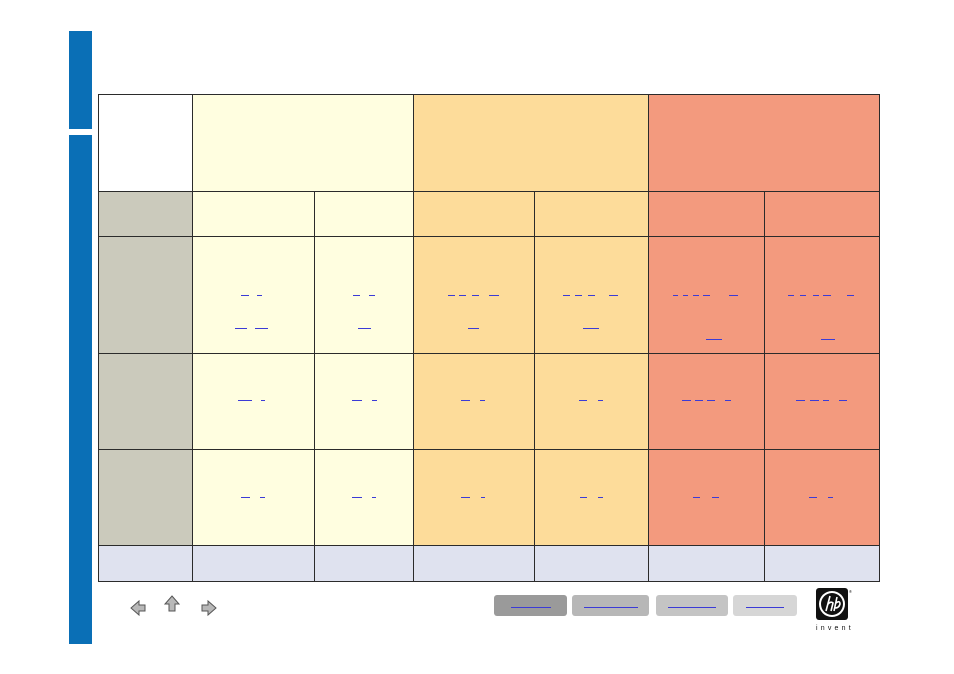 This screenshot has height=674, width=954. I want to click on cell-r3-c2, so click(364, 497).